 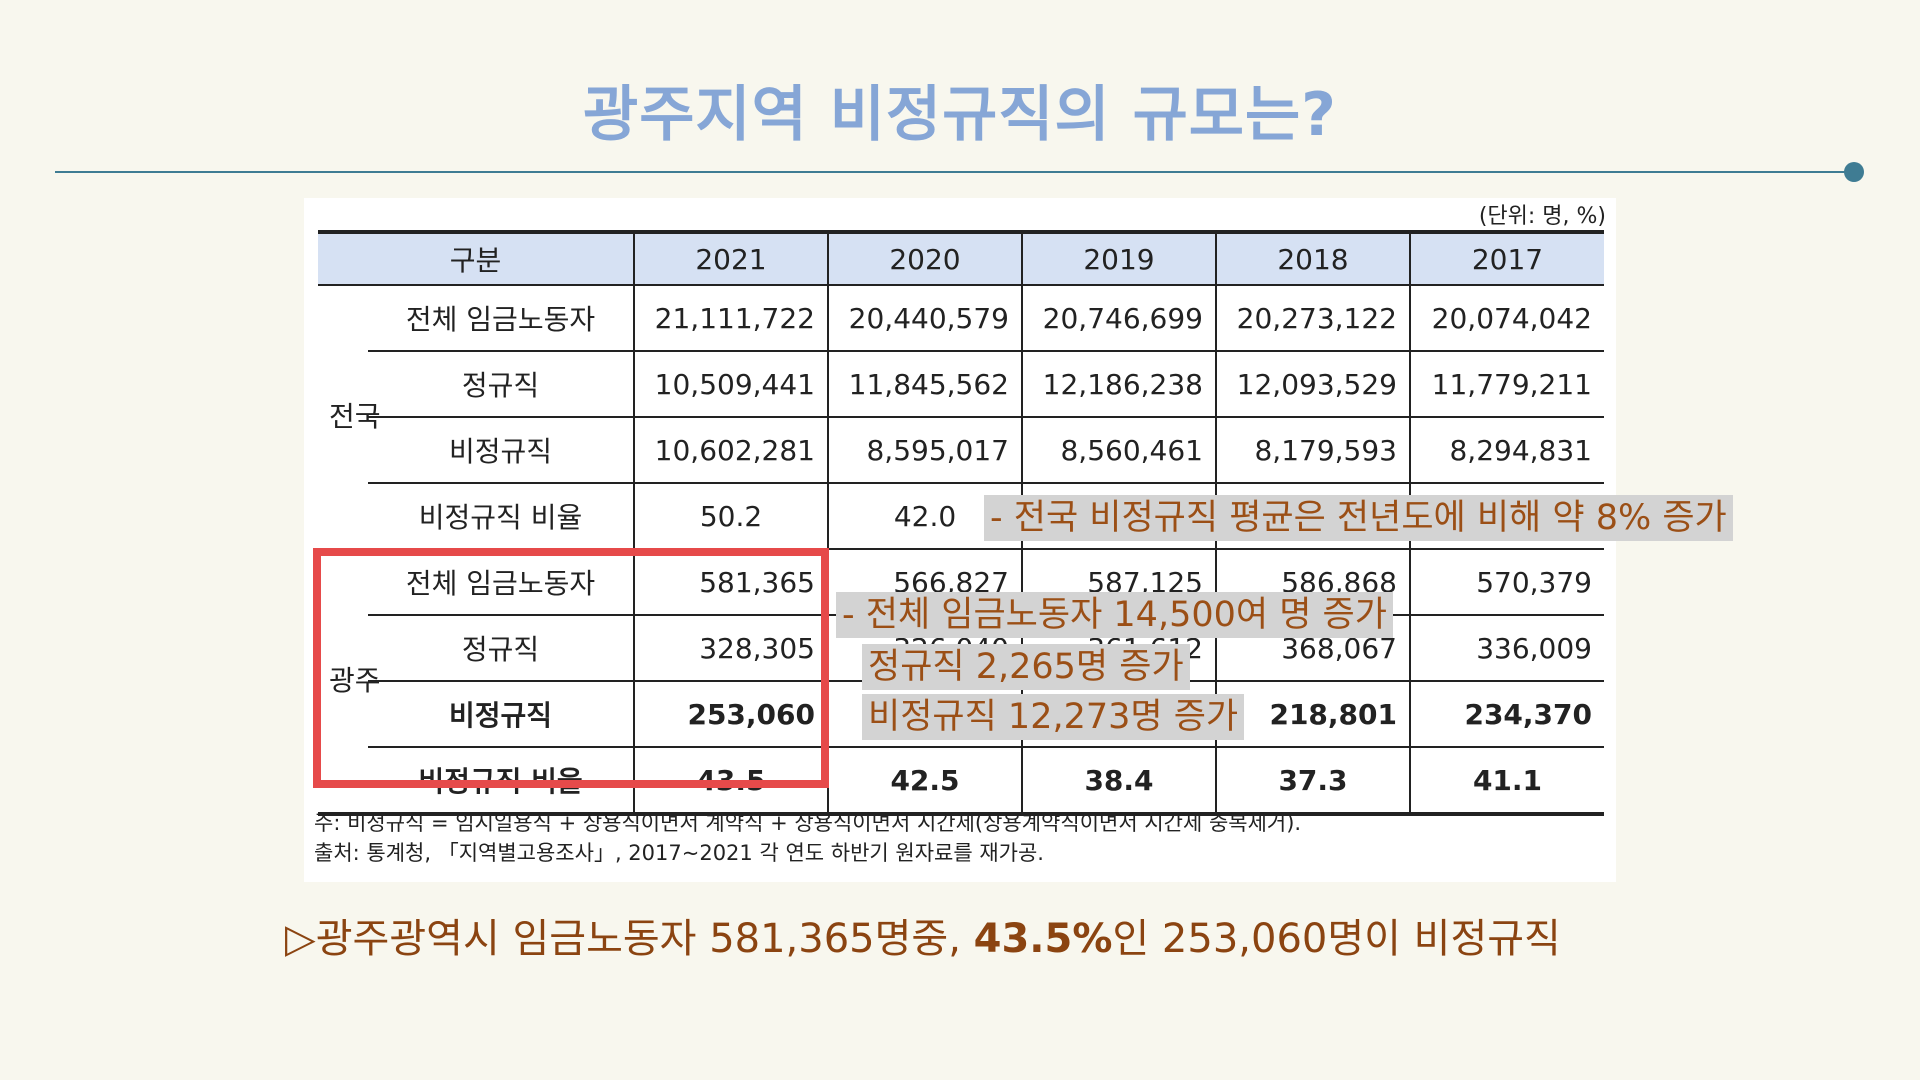 I want to click on value-cell: 20,440,579, so click(x=925, y=318).